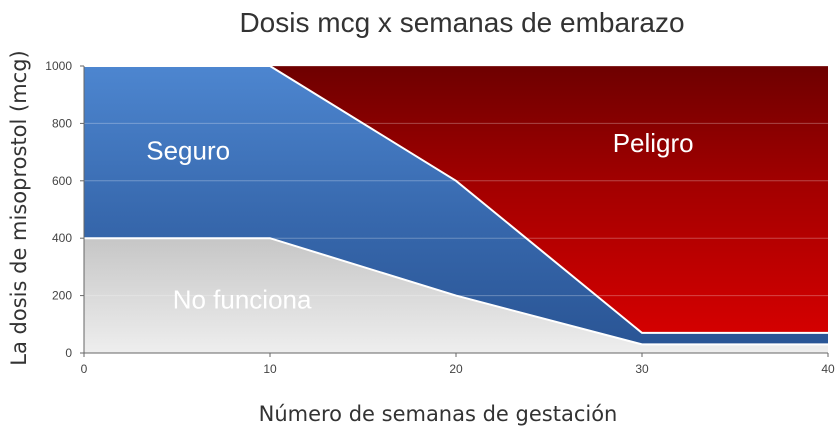 The width and height of the screenshot is (839, 430). I want to click on region-label-seguro: Seguro, so click(188, 150).